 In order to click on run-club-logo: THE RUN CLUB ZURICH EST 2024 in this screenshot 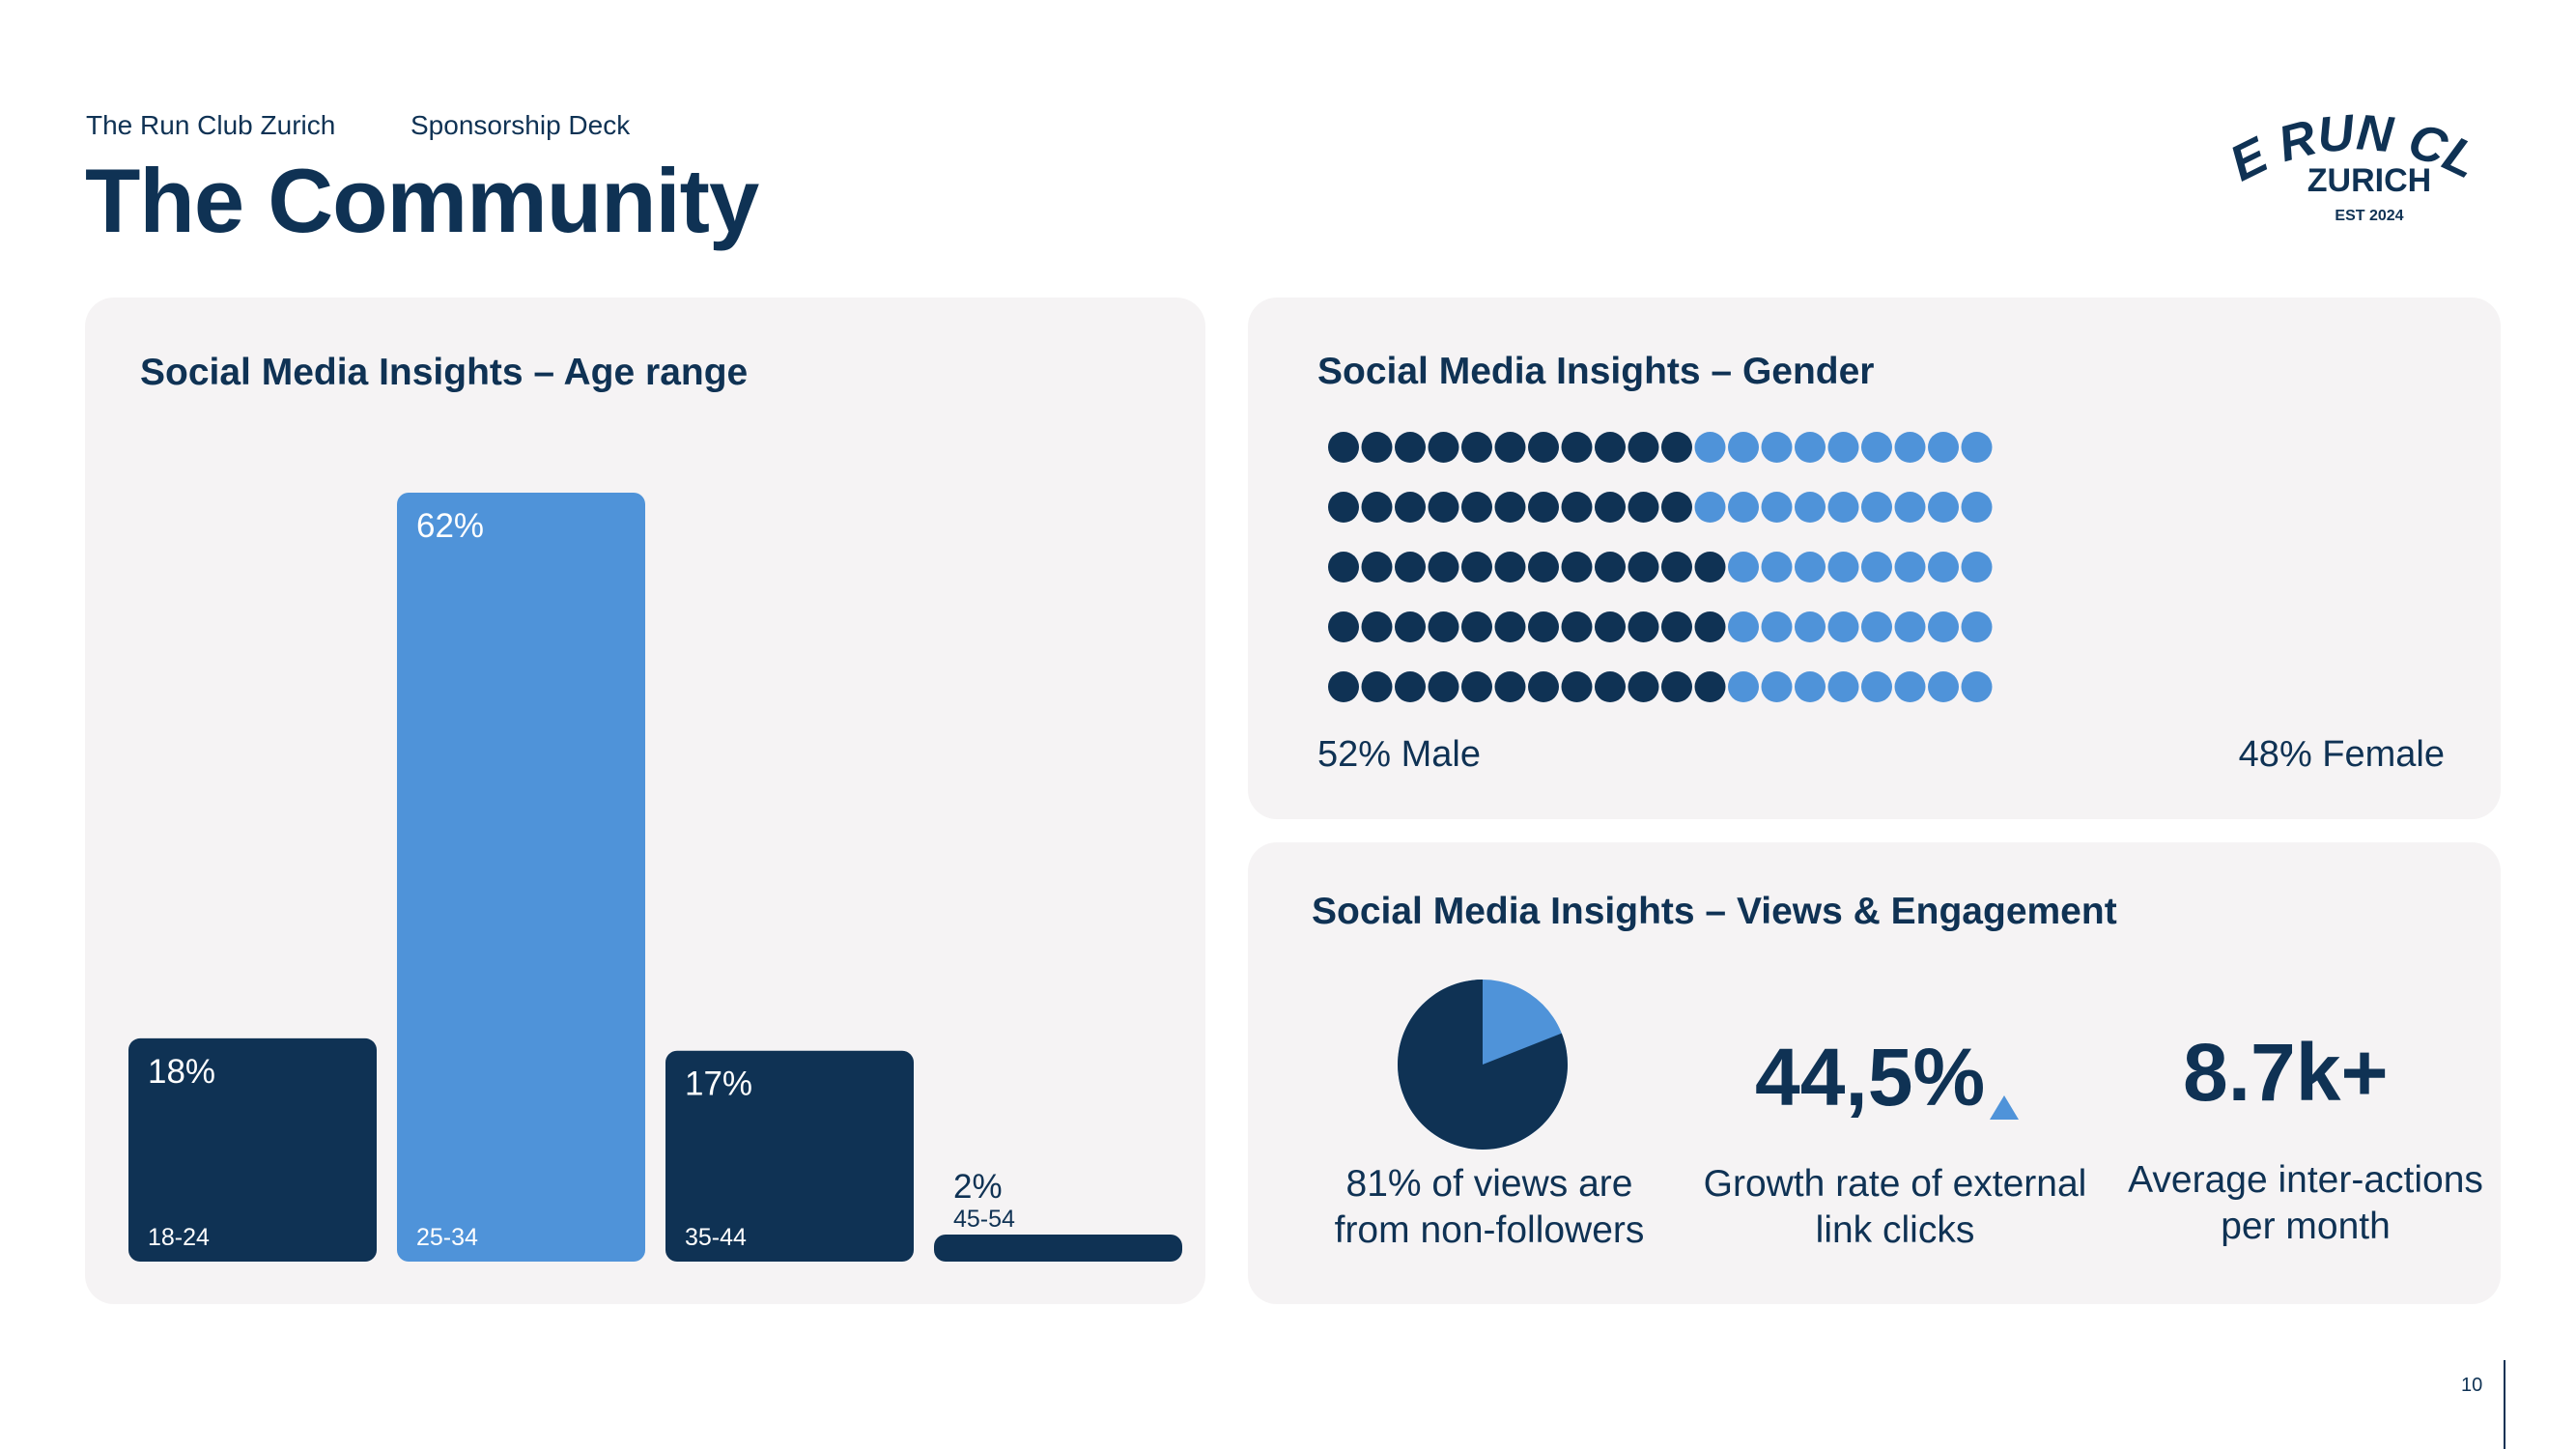, I will do `click(2349, 162)`.